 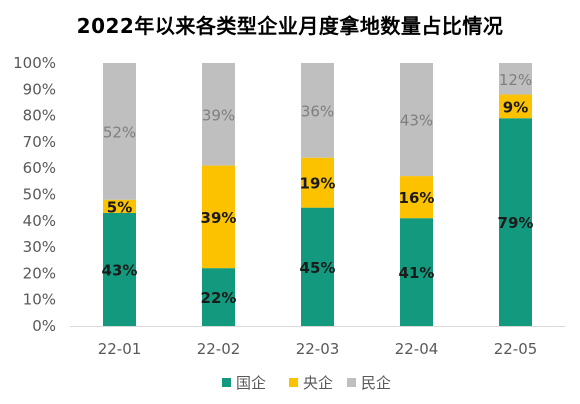 I want to click on data-label: 52%, so click(x=119, y=132).